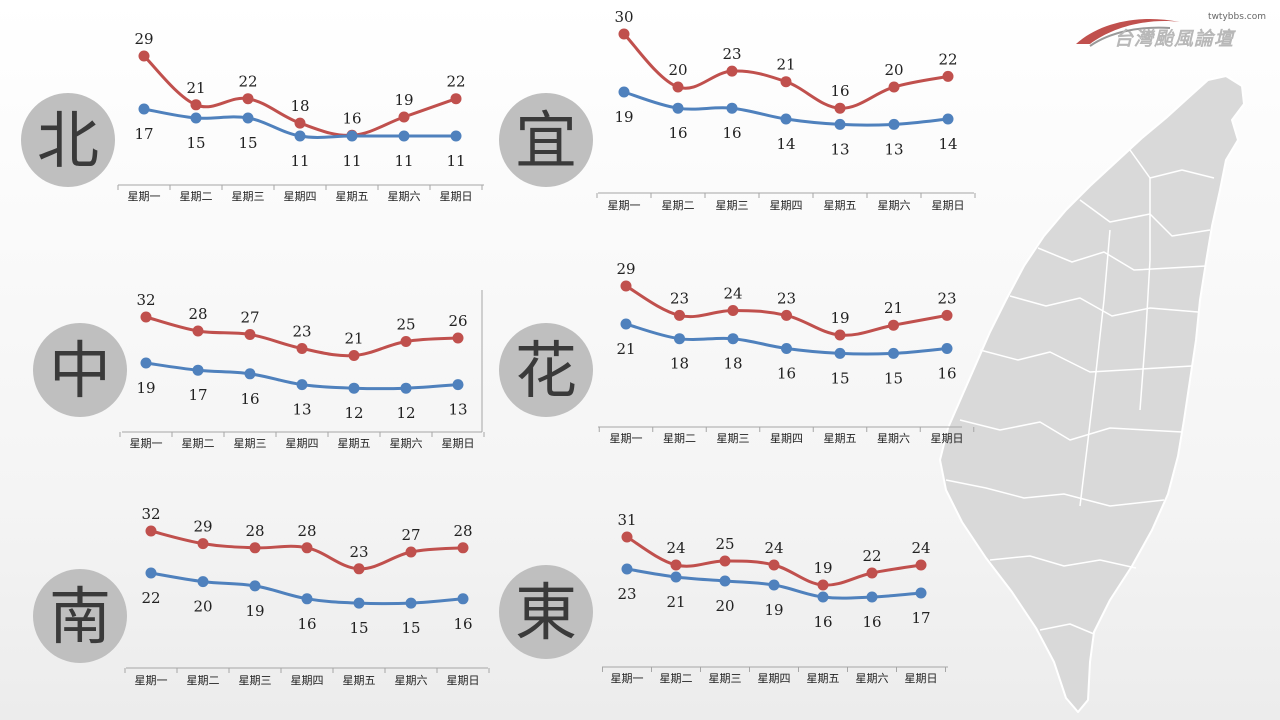 The width and height of the screenshot is (1280, 720). I want to click on data-label-high: 25, so click(724, 544).